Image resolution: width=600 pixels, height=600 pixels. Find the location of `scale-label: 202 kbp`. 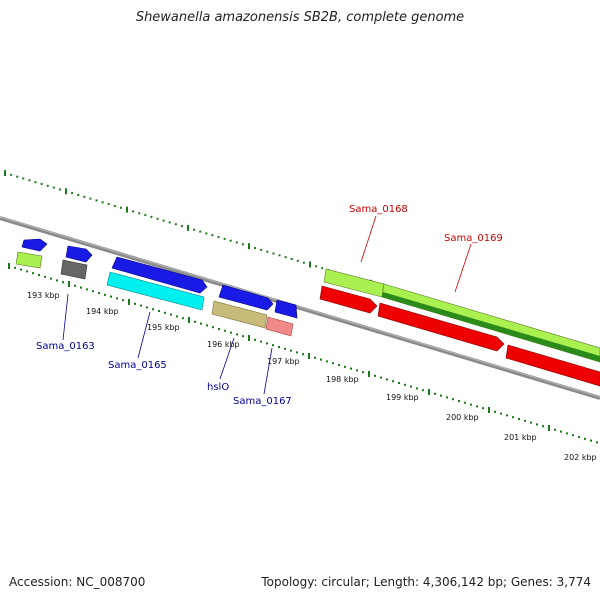

scale-label: 202 kbp is located at coordinates (580, 457).